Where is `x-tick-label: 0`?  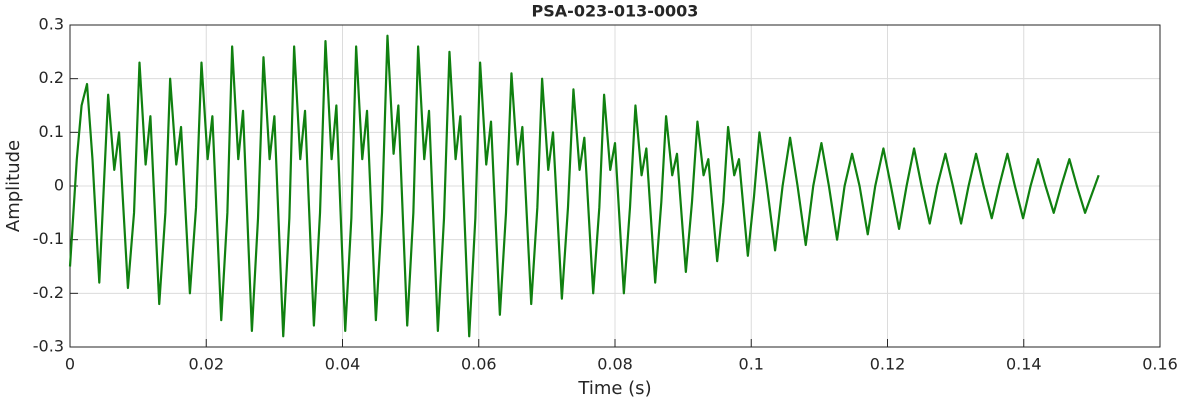
x-tick-label: 0 is located at coordinates (70, 364).